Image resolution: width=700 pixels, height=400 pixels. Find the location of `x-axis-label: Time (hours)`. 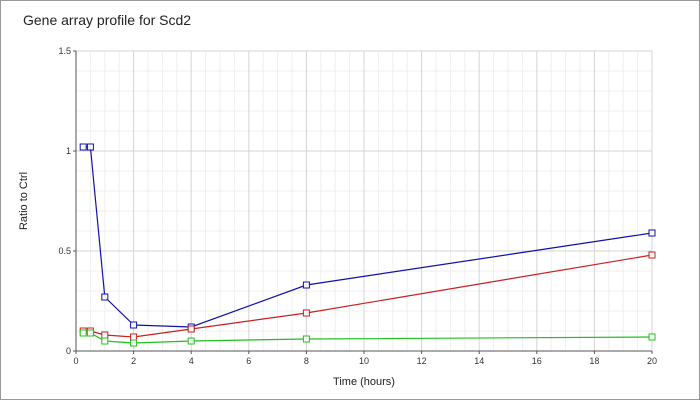

x-axis-label: Time (hours) is located at coordinates (364, 382).